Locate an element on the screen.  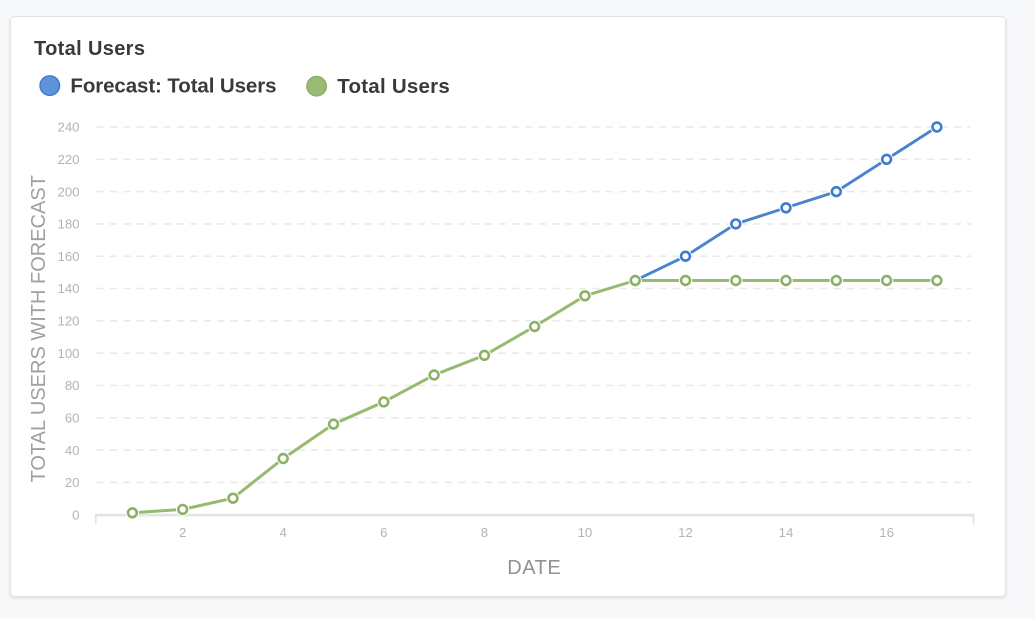
svg-text: 16 is located at coordinates (886, 532).